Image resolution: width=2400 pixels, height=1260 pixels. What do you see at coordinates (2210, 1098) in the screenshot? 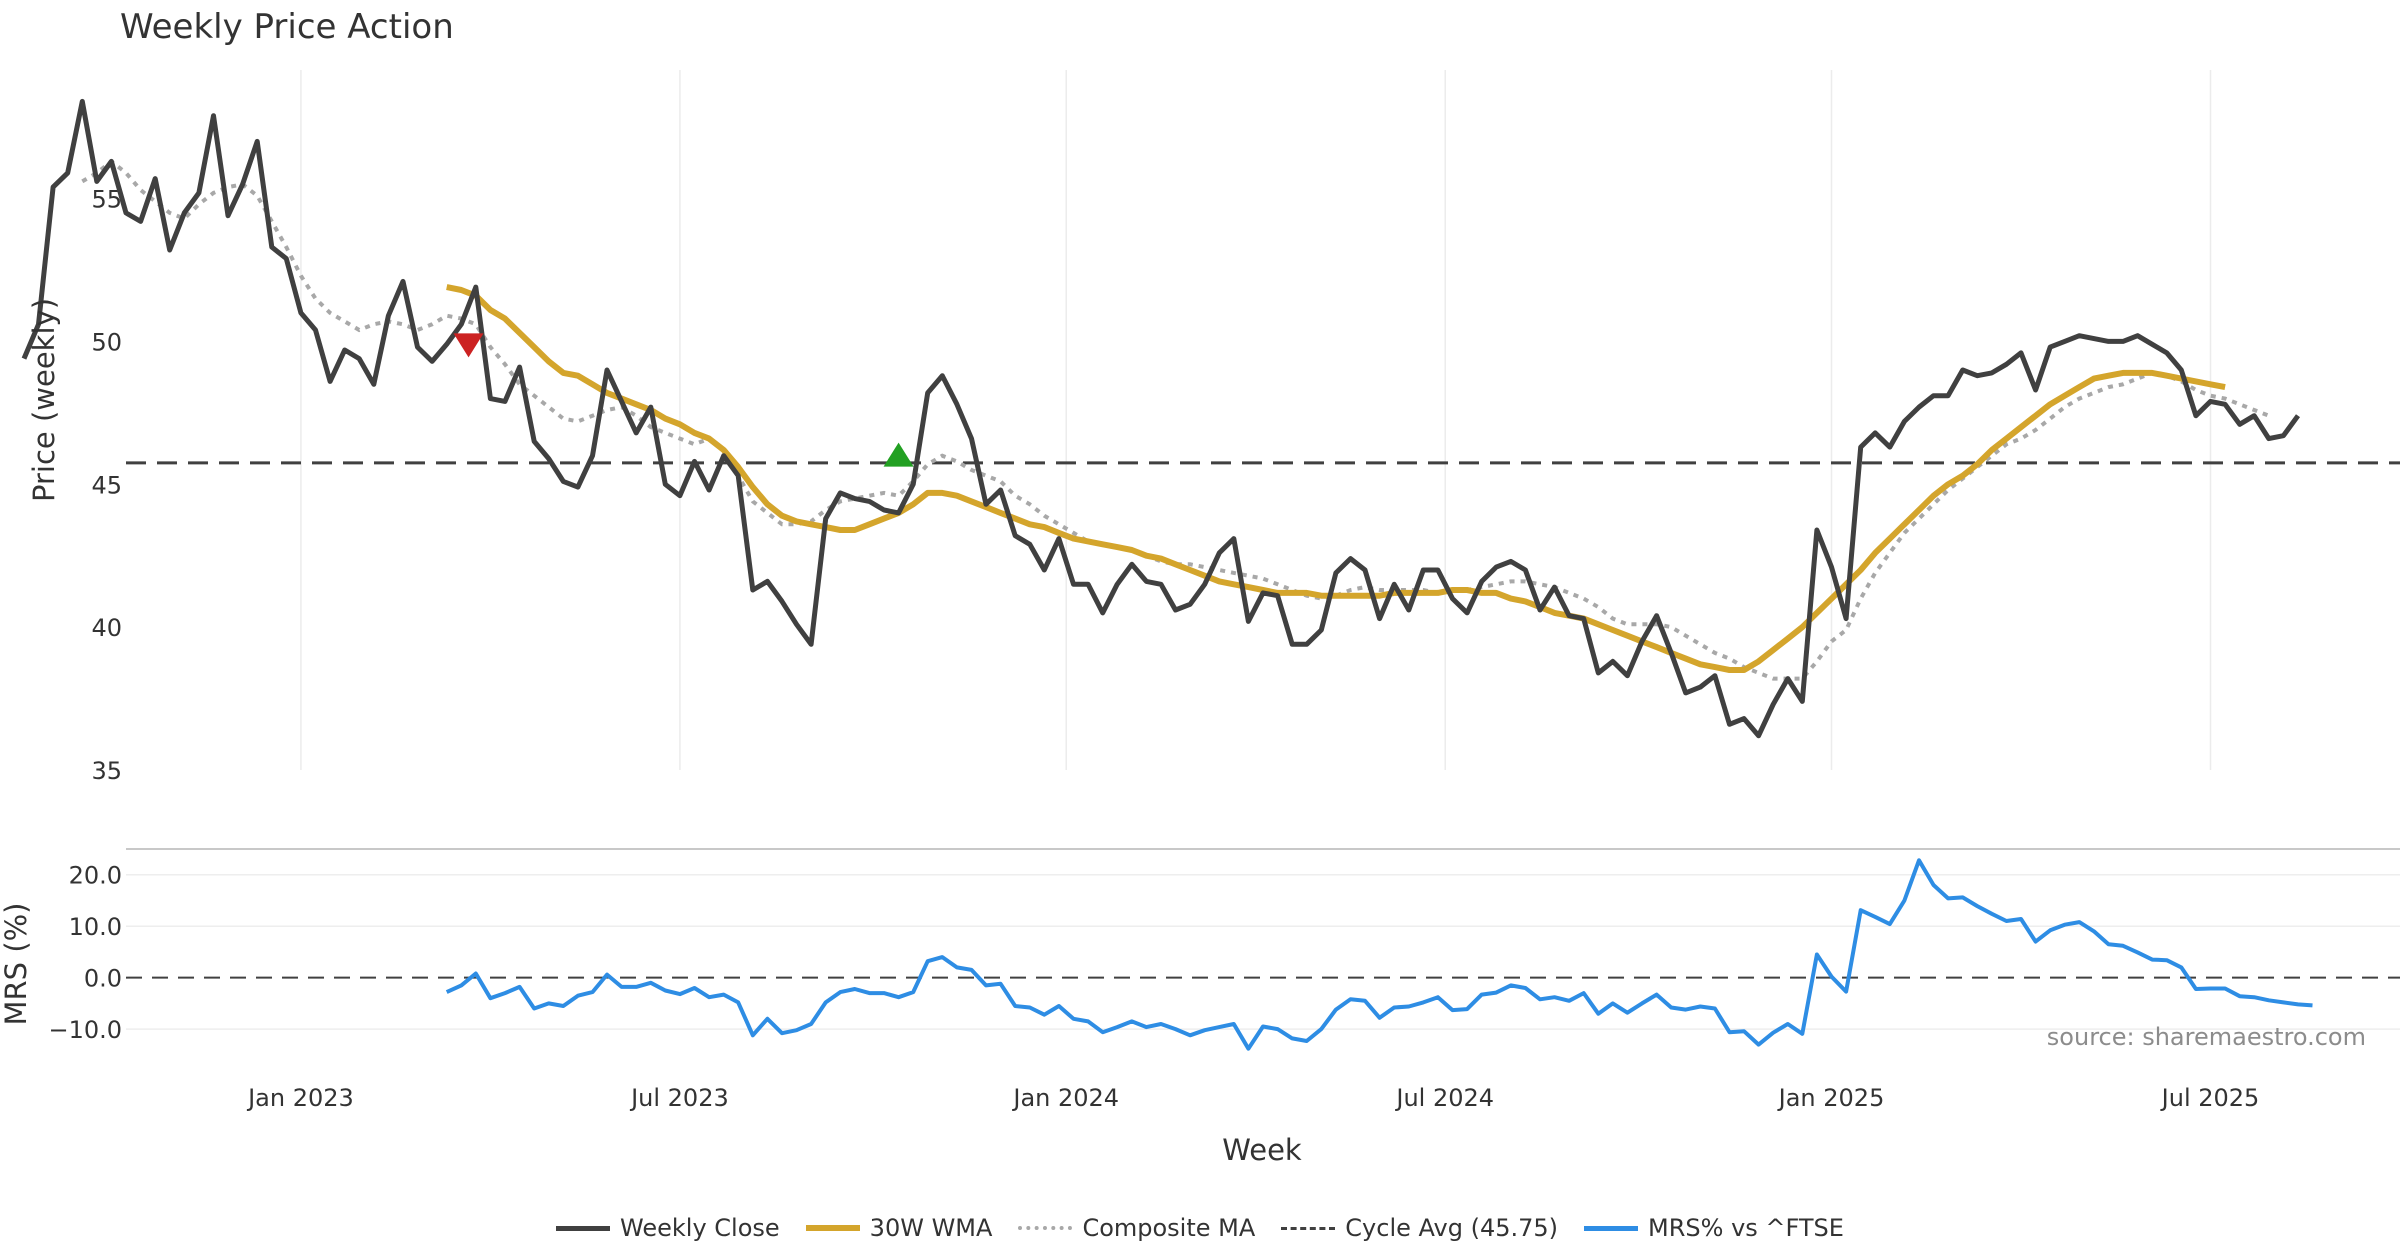
I see `x-tick-label: Jul 2025` at bounding box center [2210, 1098].